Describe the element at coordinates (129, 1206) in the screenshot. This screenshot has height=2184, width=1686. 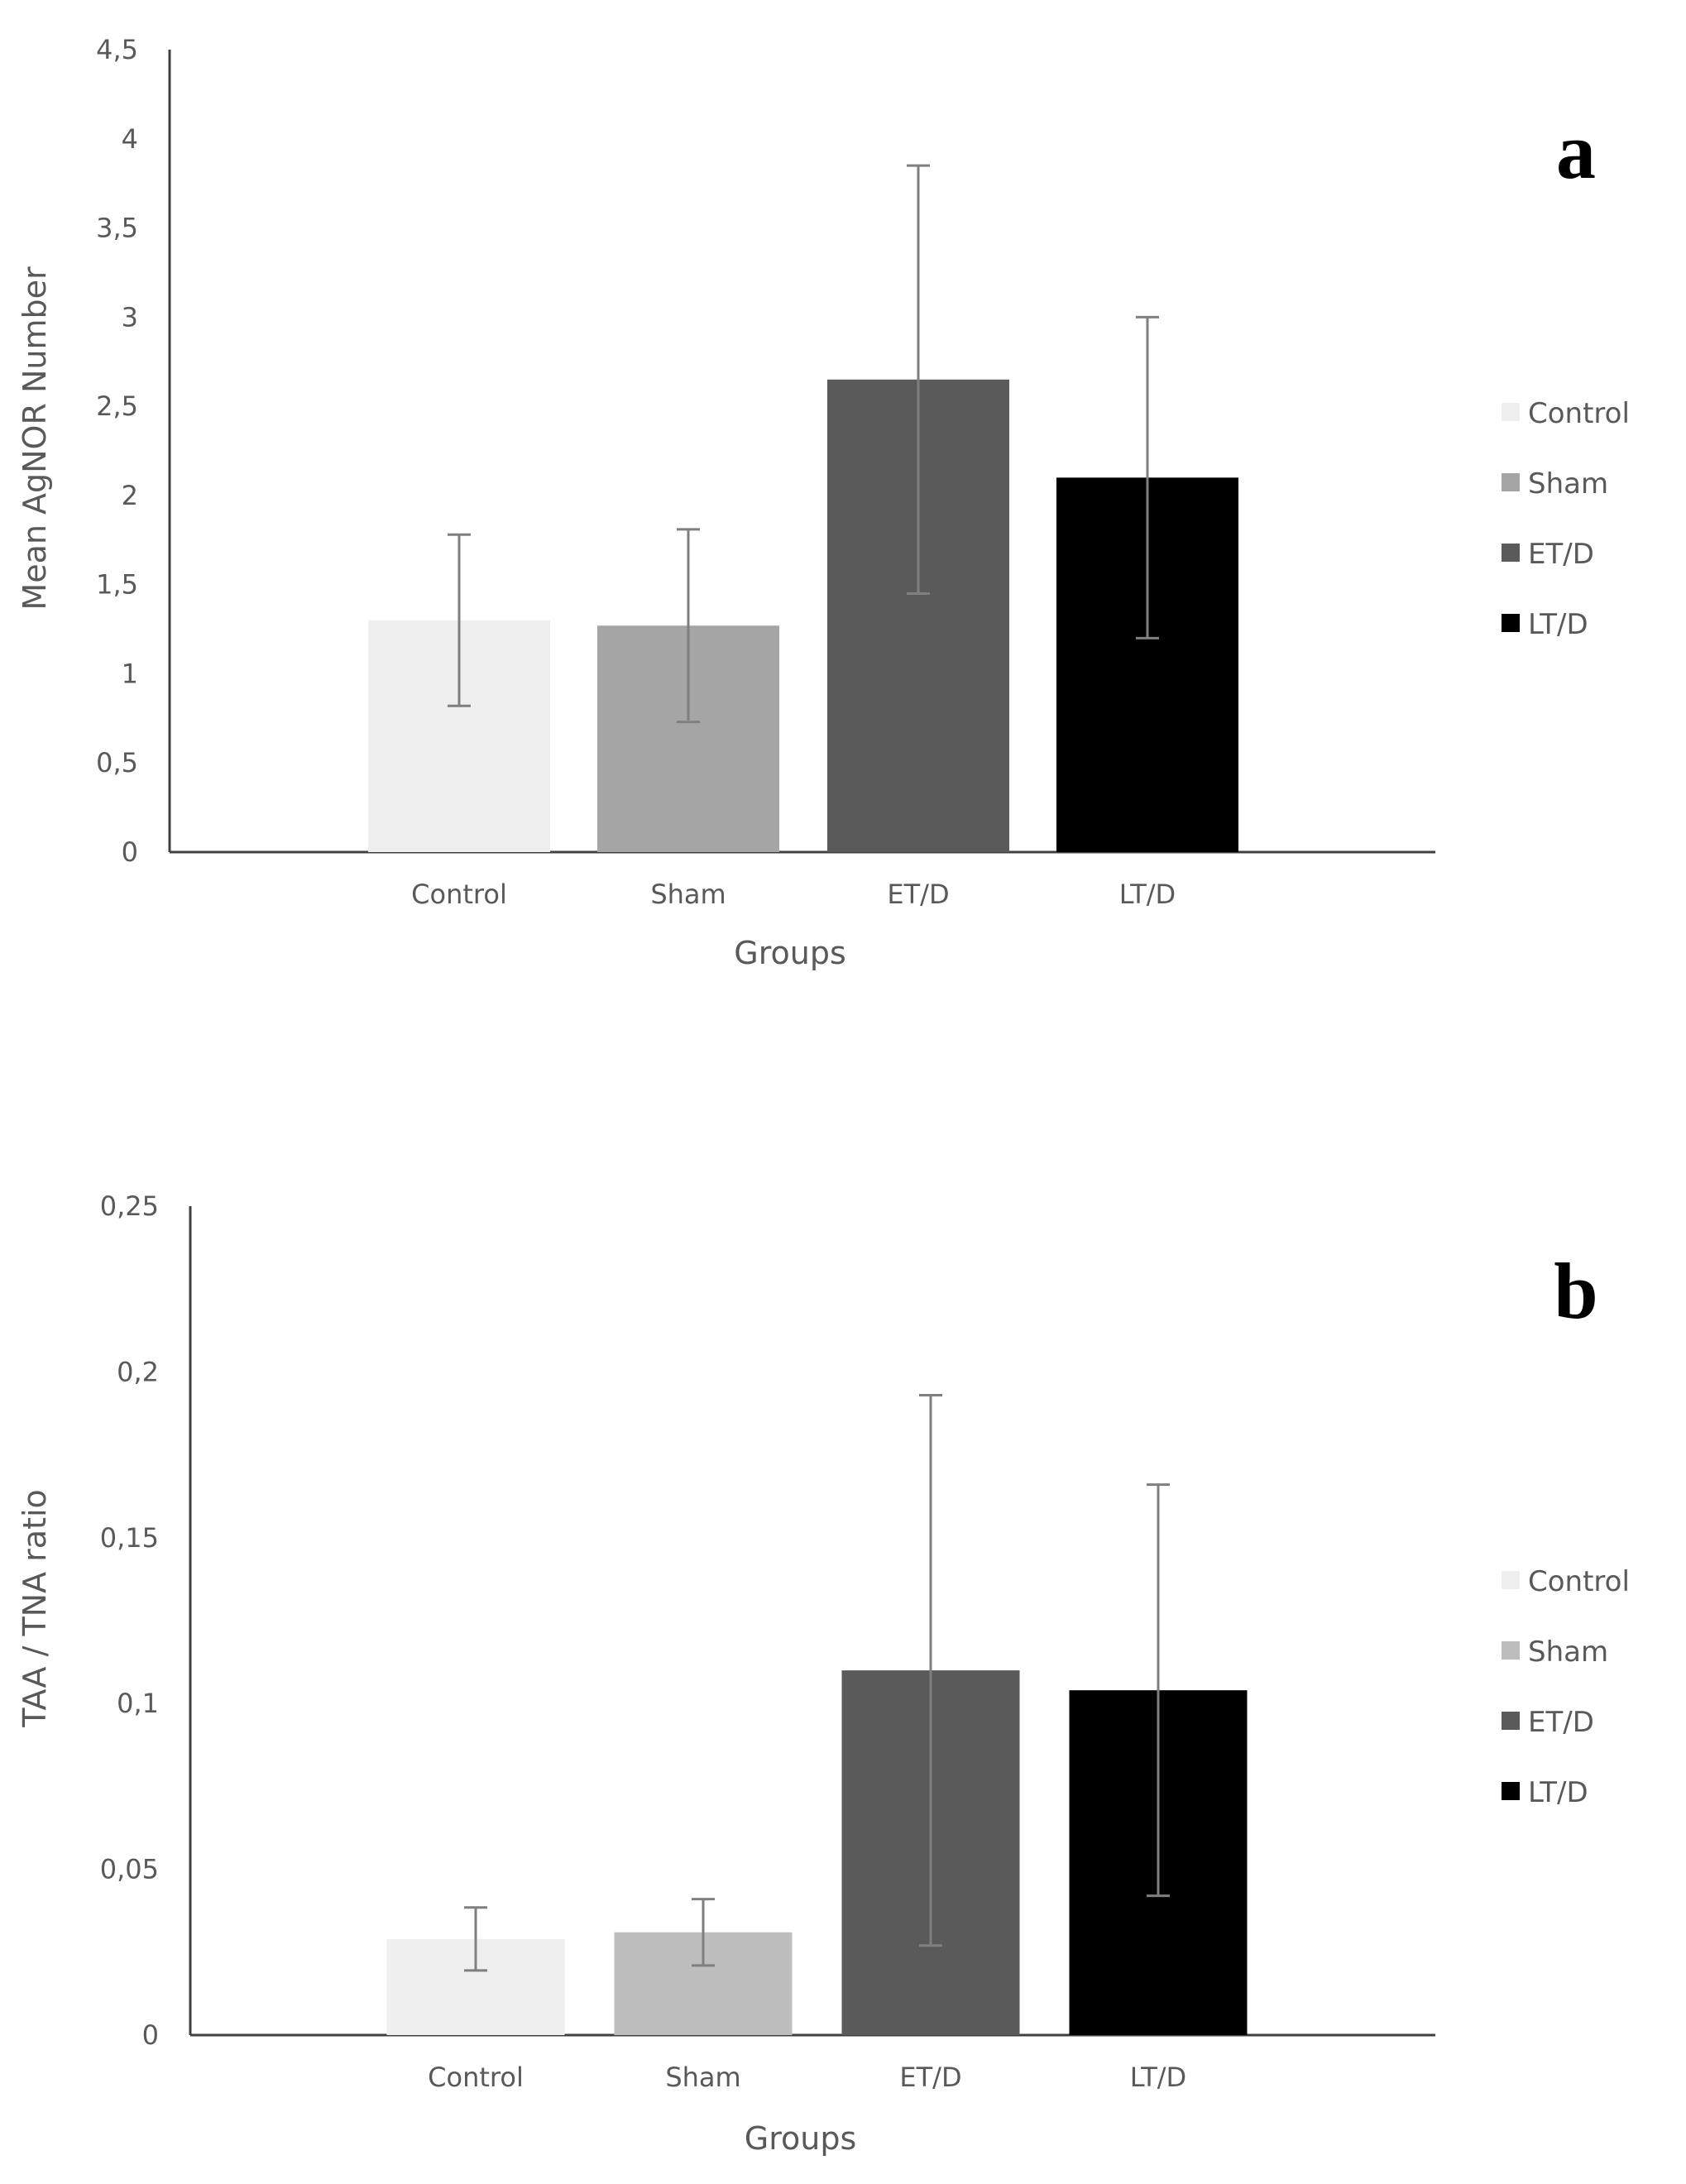
I see `y-tick-label: 0,25` at that location.